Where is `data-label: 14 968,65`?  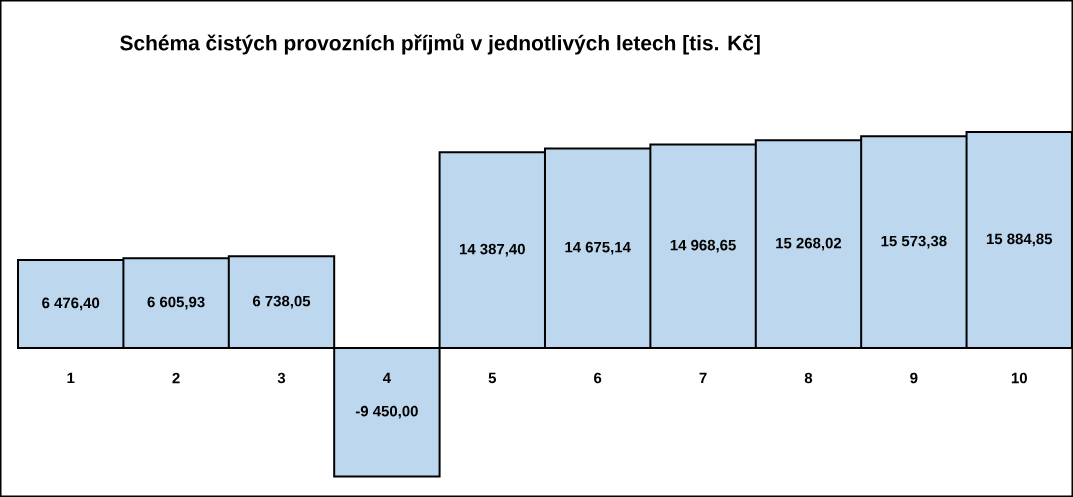
data-label: 14 968,65 is located at coordinates (703, 246).